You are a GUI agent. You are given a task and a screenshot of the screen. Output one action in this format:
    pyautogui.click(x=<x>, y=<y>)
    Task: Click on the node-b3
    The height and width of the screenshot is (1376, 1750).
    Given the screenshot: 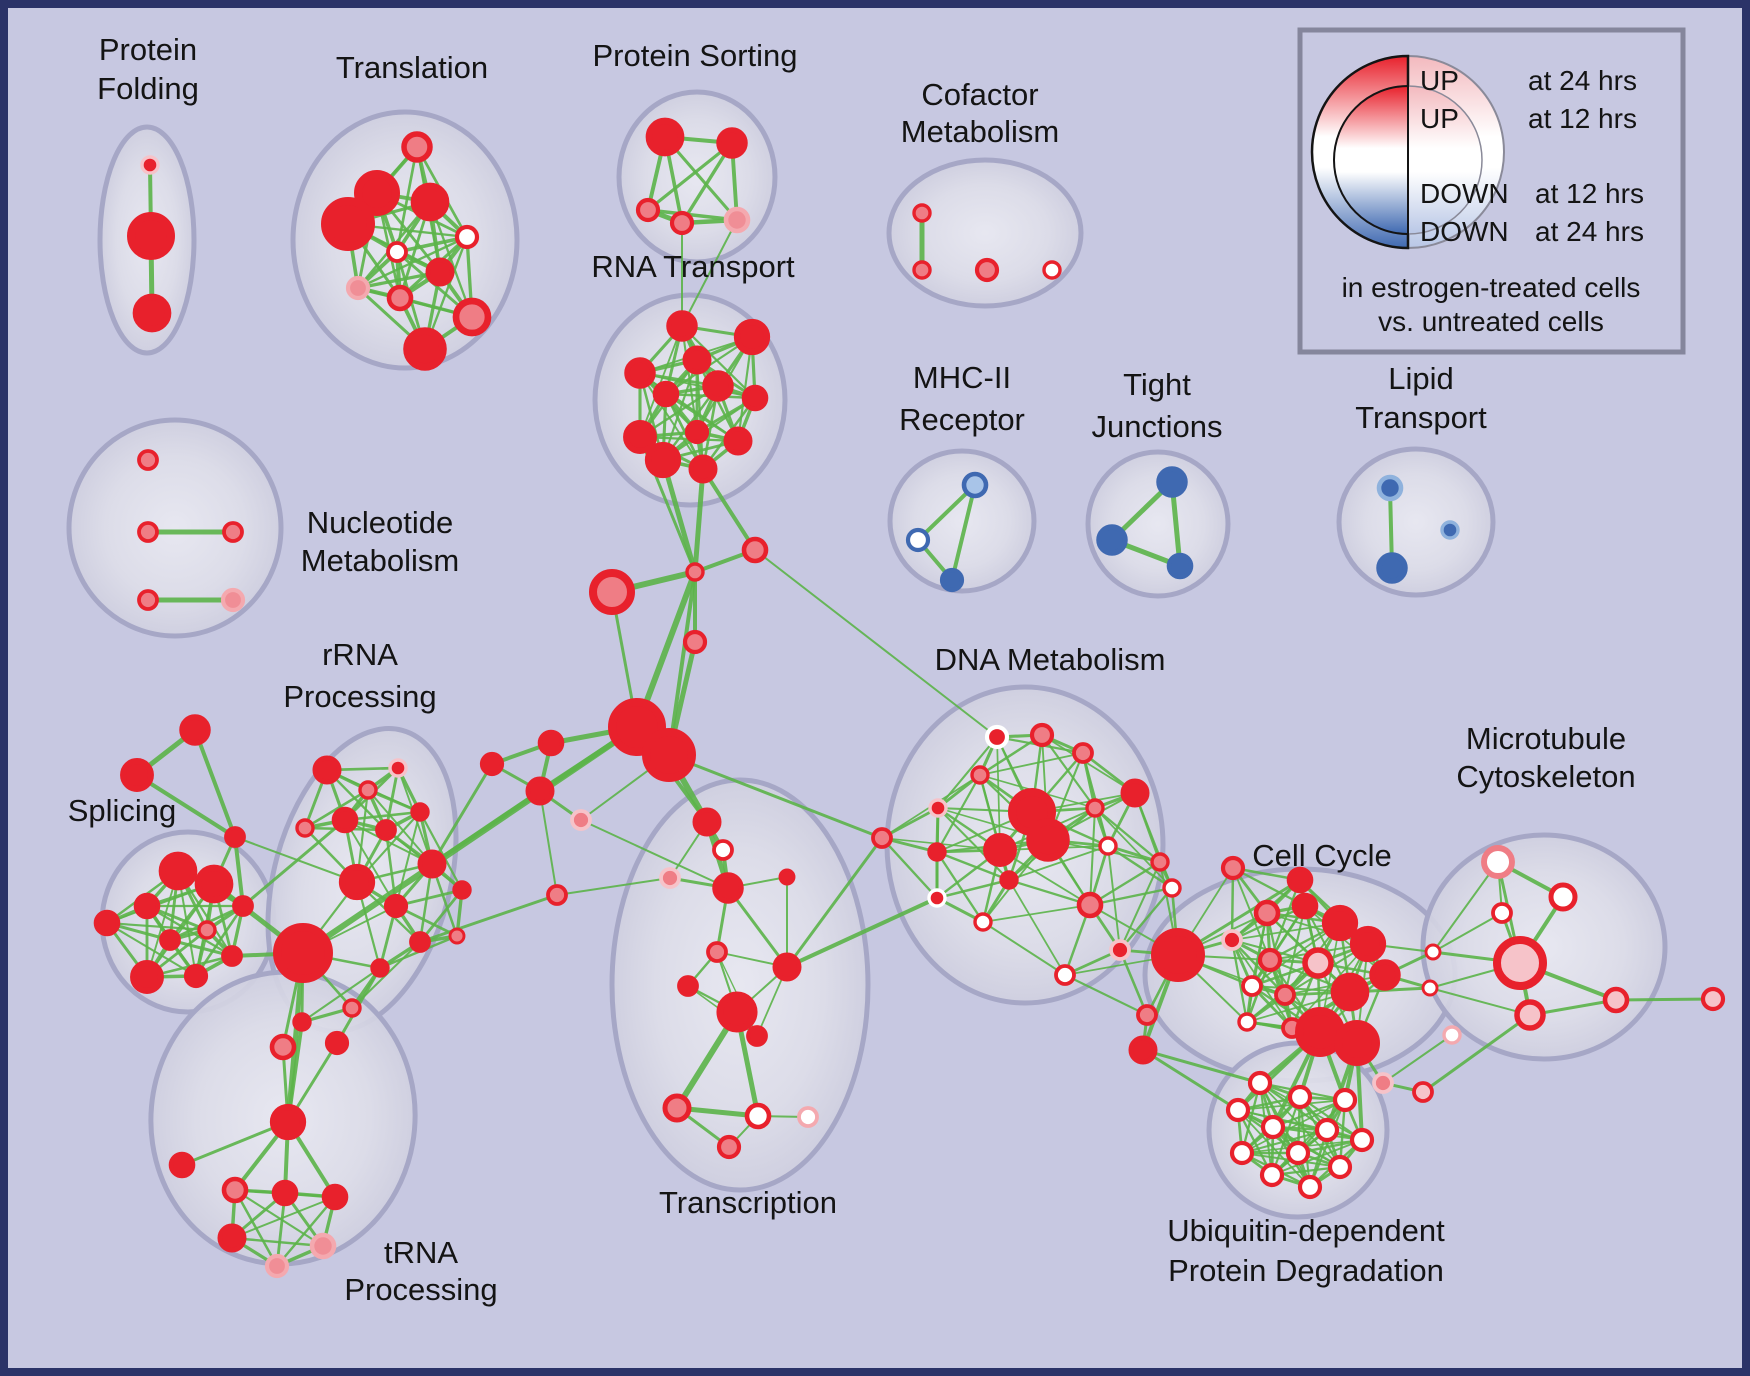 What is the action you would take?
    pyautogui.click(x=581, y=820)
    